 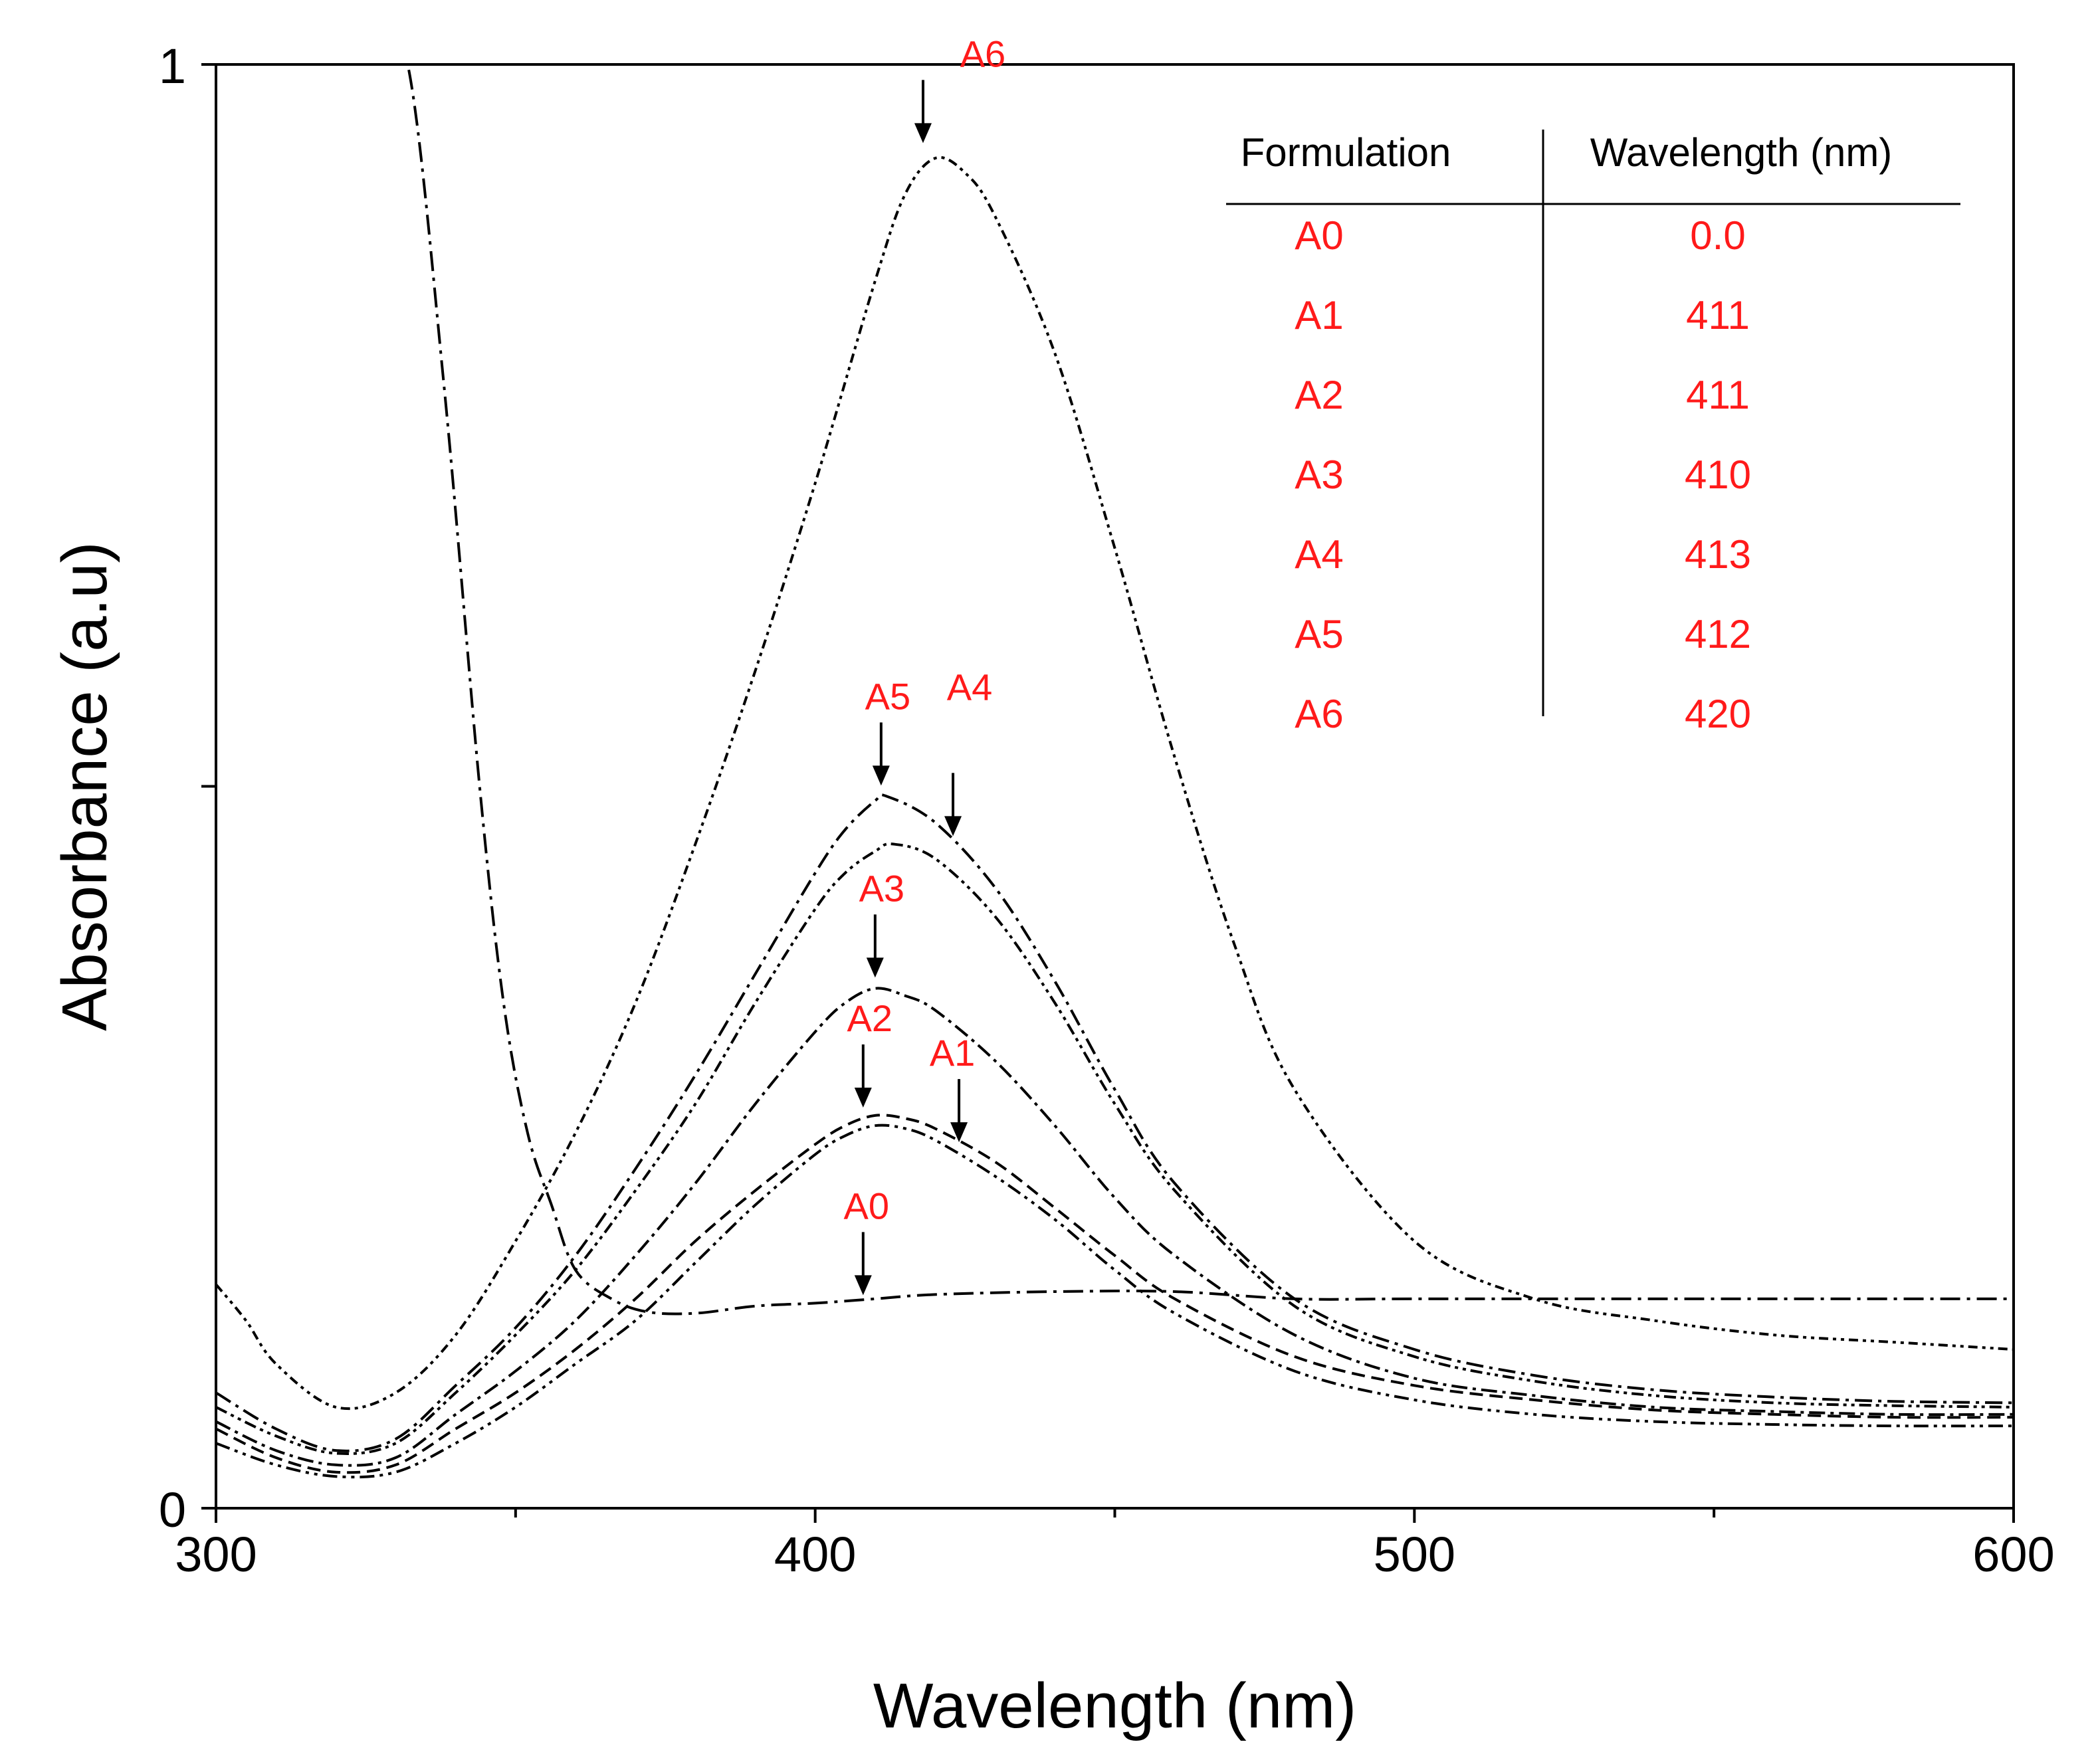 I want to click on annotation-arrowhead-a6, so click(x=923, y=133).